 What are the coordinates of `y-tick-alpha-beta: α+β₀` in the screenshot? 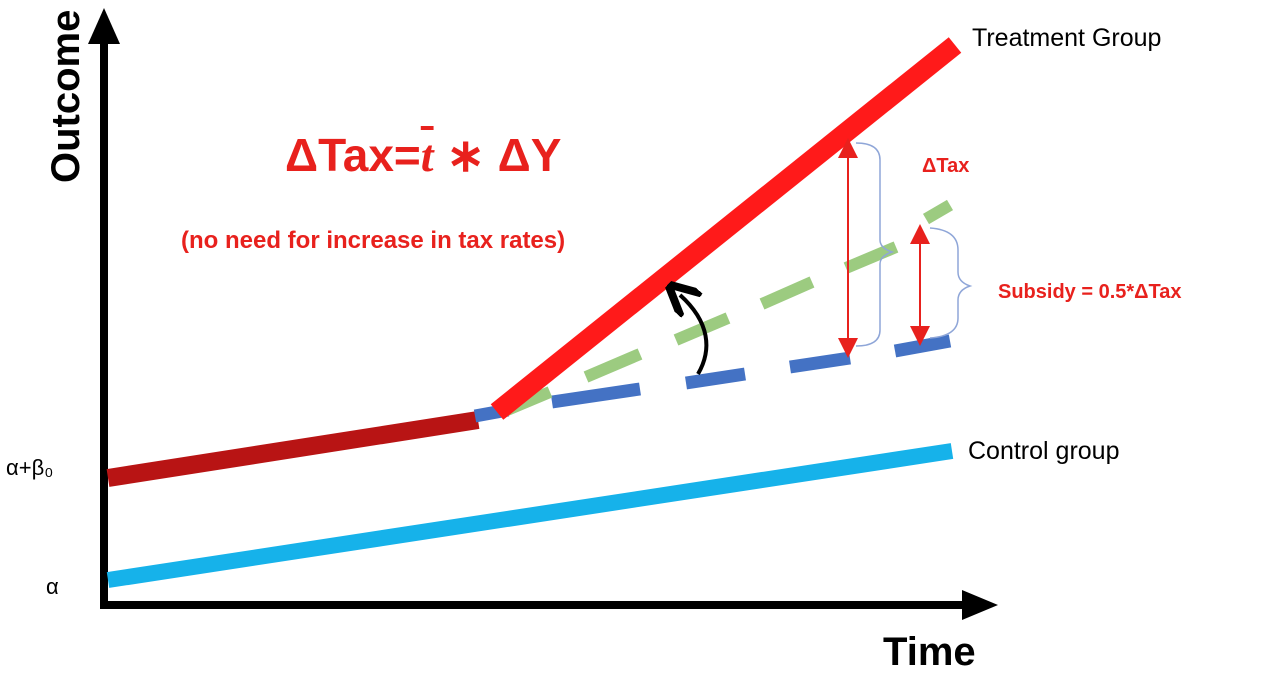 It's located at (30, 467).